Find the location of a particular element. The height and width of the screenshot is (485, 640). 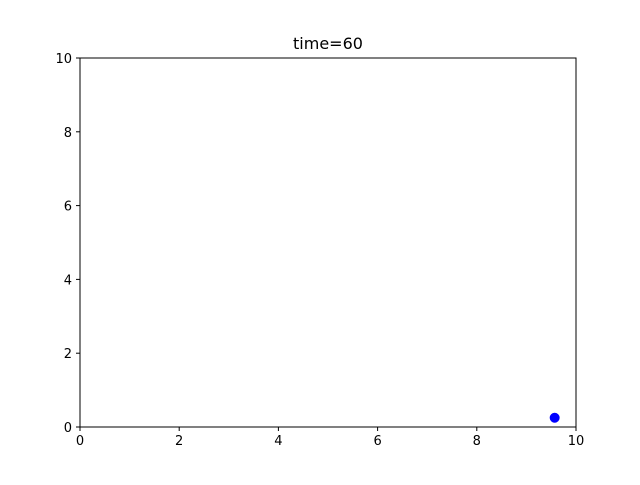

chart-title: time=60 is located at coordinates (328, 43).